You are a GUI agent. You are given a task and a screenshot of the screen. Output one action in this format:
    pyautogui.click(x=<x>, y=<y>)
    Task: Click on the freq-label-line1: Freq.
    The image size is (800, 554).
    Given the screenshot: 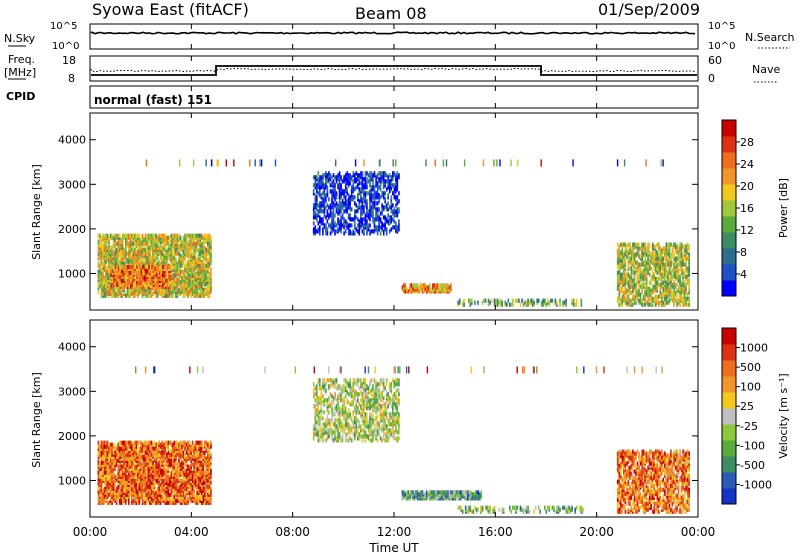 What is the action you would take?
    pyautogui.click(x=21, y=59)
    